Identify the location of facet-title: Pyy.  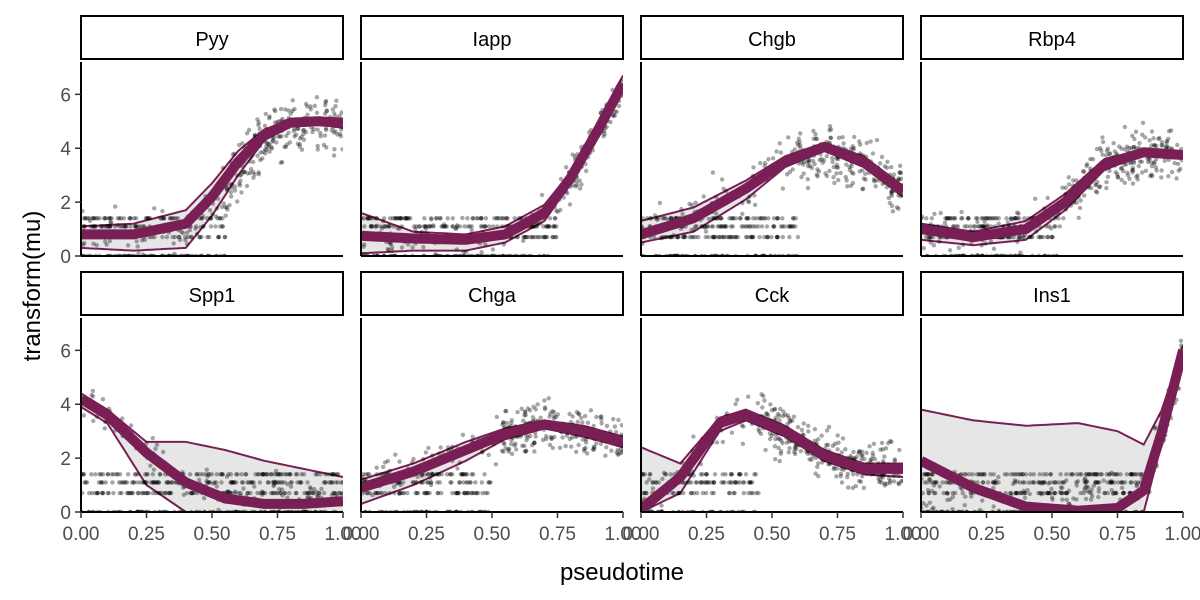
(211, 40).